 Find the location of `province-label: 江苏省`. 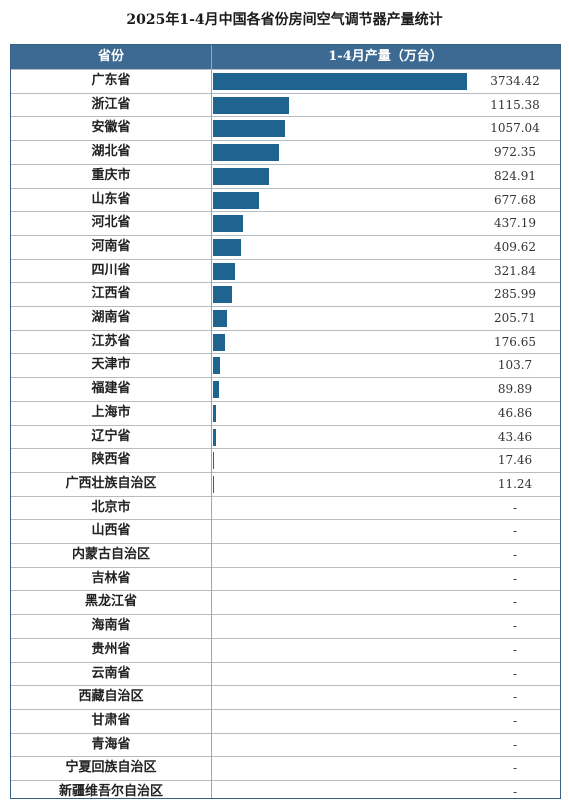

province-label: 江苏省 is located at coordinates (111, 341).